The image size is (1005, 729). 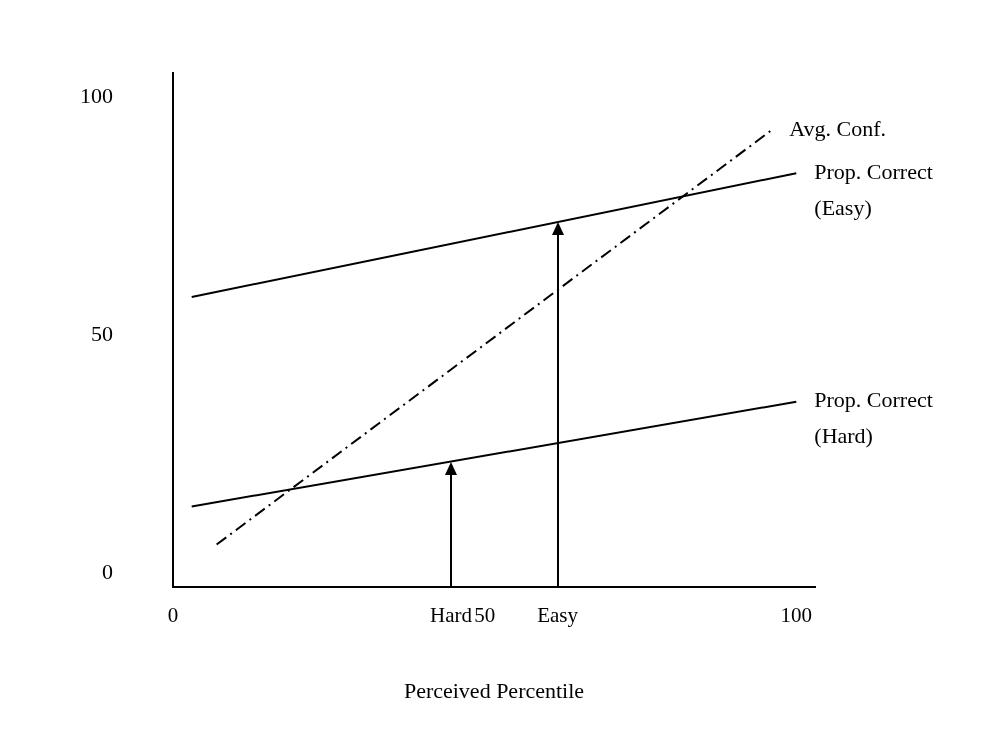 I want to click on x-axis-title: Perceived Percentile, so click(x=494, y=690).